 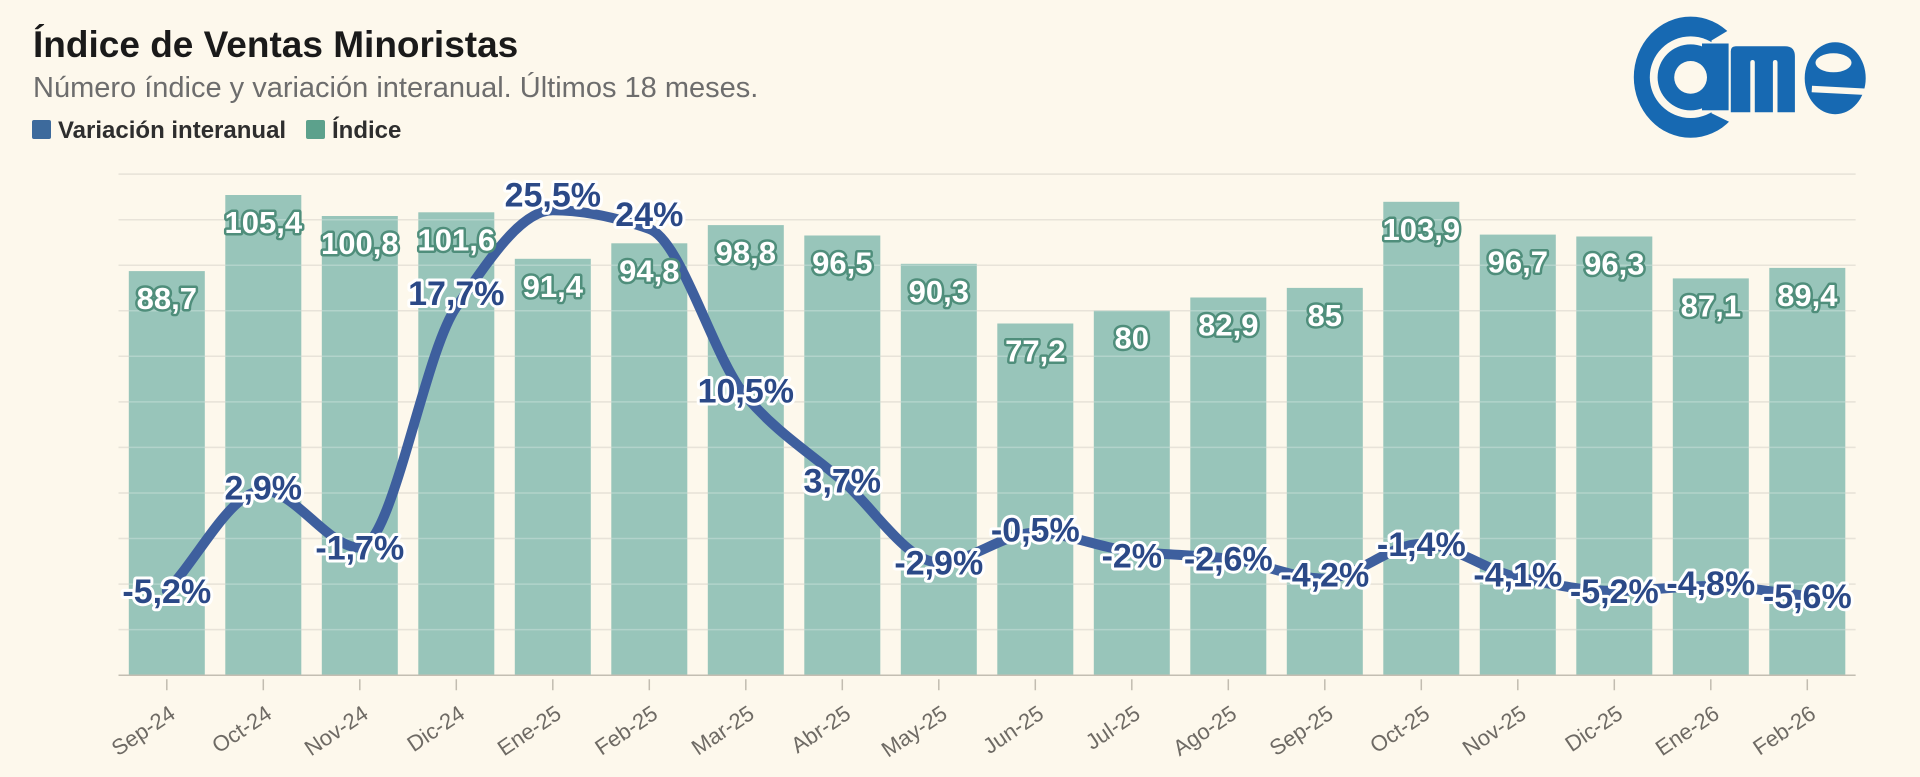 I want to click on svg-text: -4,2%, so click(x=1324, y=576).